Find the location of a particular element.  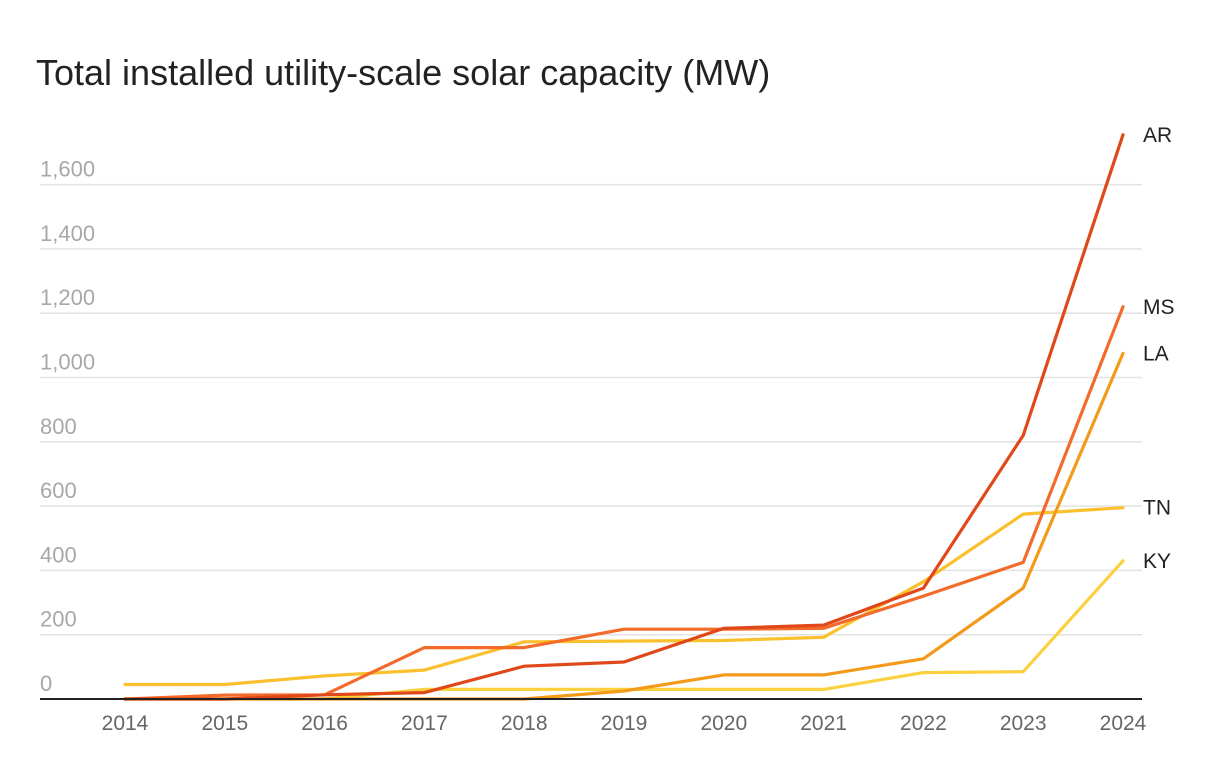

x-tick-label: 2017 is located at coordinates (424, 723).